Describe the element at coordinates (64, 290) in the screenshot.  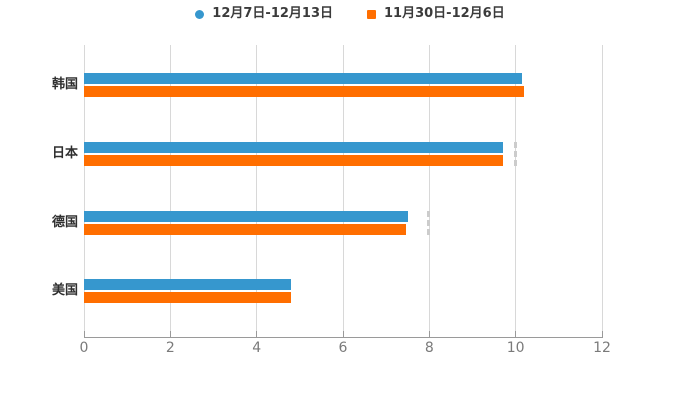
I see `y-axis-label: 美国` at that location.